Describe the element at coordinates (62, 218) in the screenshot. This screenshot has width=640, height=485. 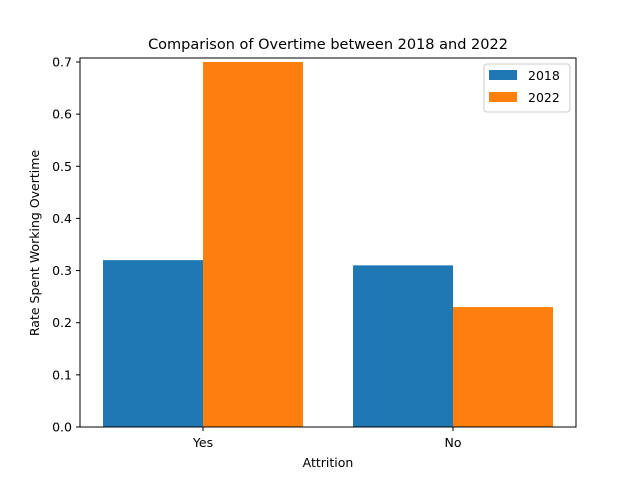
I see `y-tick-label: 0.4` at that location.